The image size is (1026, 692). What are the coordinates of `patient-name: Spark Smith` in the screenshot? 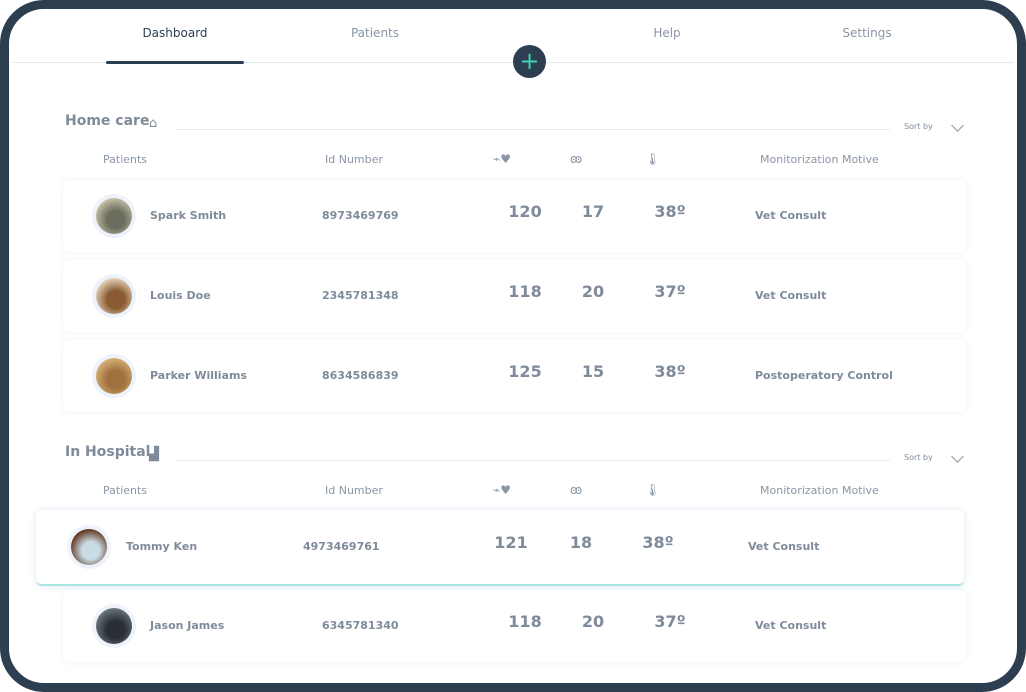 It's located at (188, 215).